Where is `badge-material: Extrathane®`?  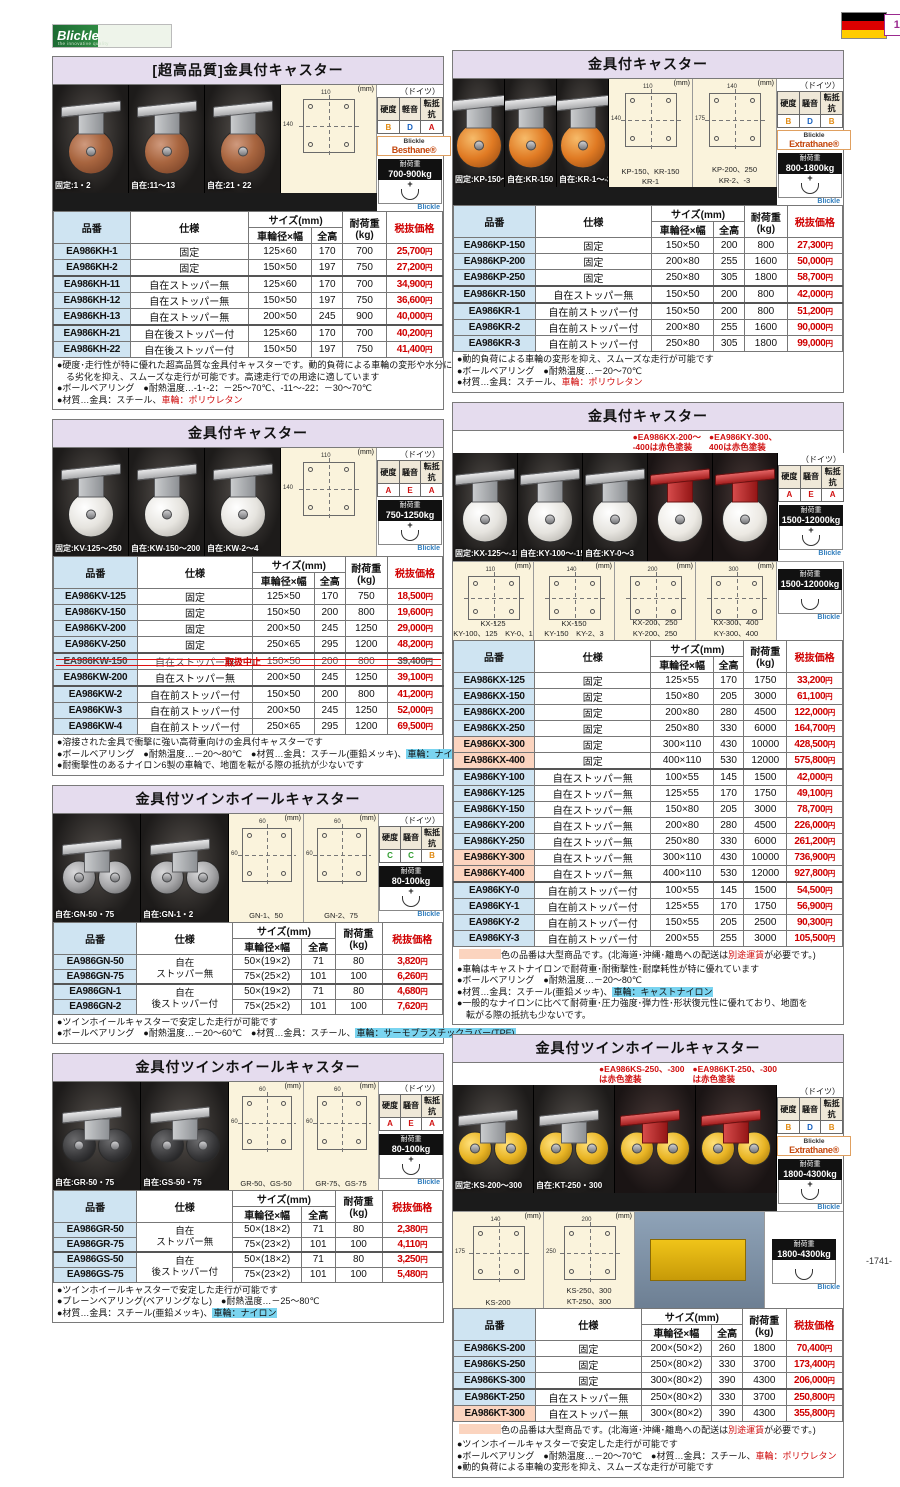
badge-material: Extrathane® is located at coordinates (814, 1150).